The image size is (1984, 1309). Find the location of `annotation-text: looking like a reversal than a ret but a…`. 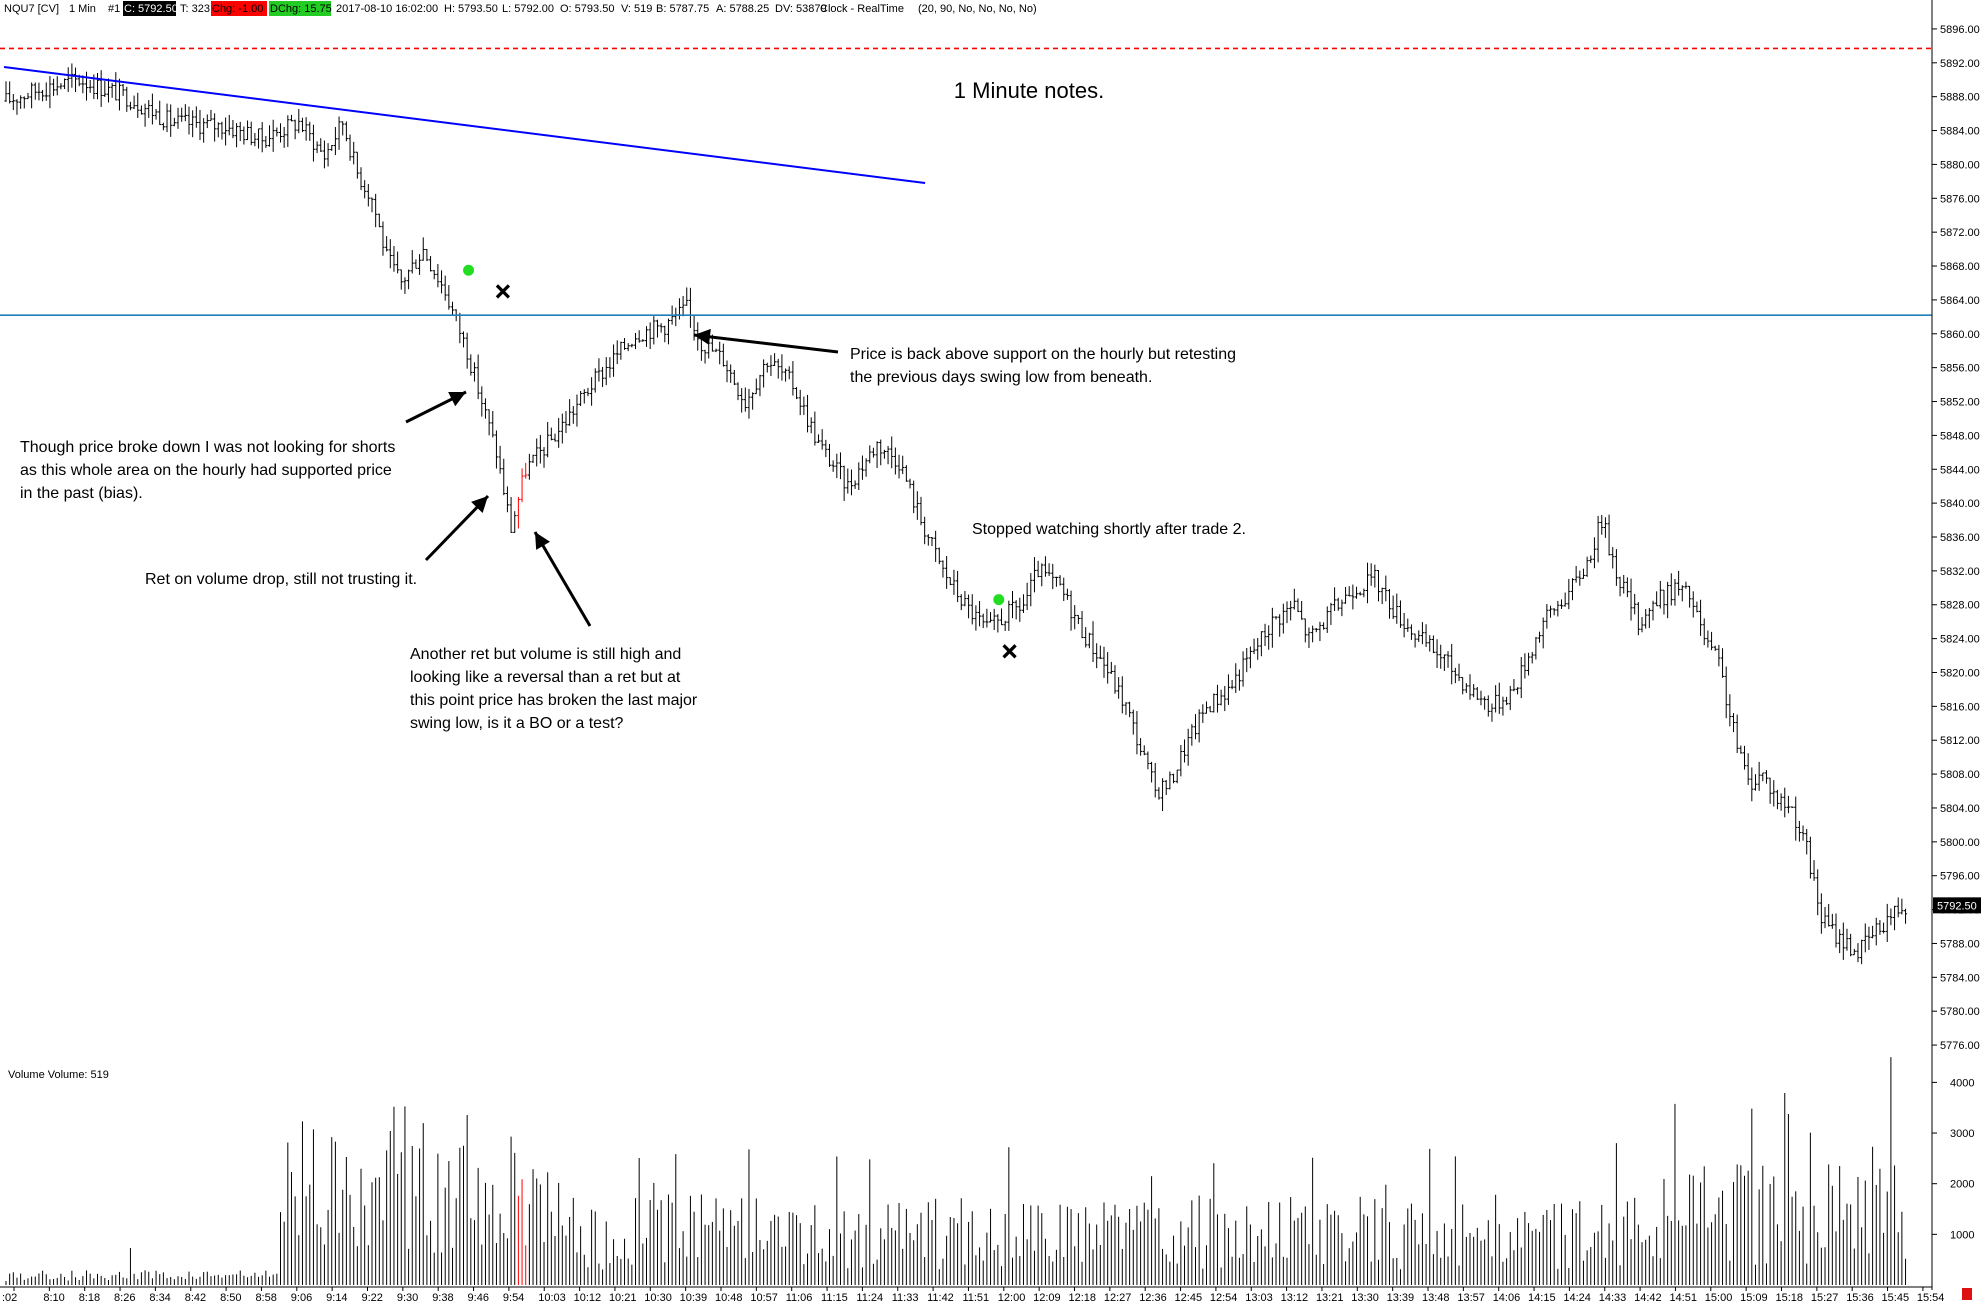

annotation-text: looking like a reversal than a ret but a… is located at coordinates (545, 677).